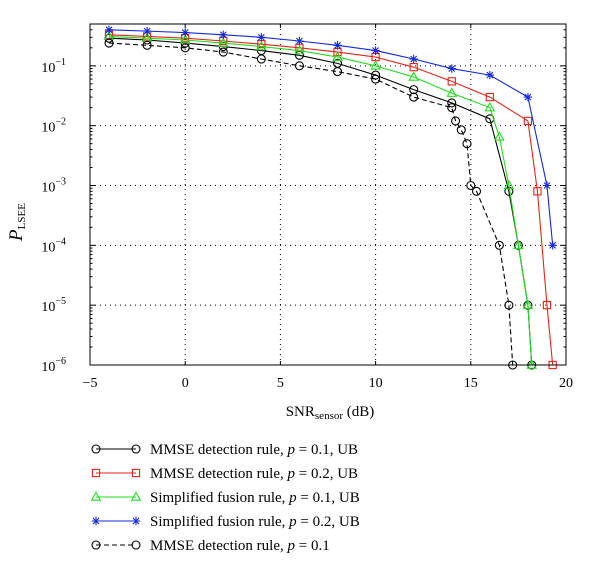 Image resolution: width=600 pixels, height=576 pixels. I want to click on y-axis-label: PLSEE, so click(17, 222).